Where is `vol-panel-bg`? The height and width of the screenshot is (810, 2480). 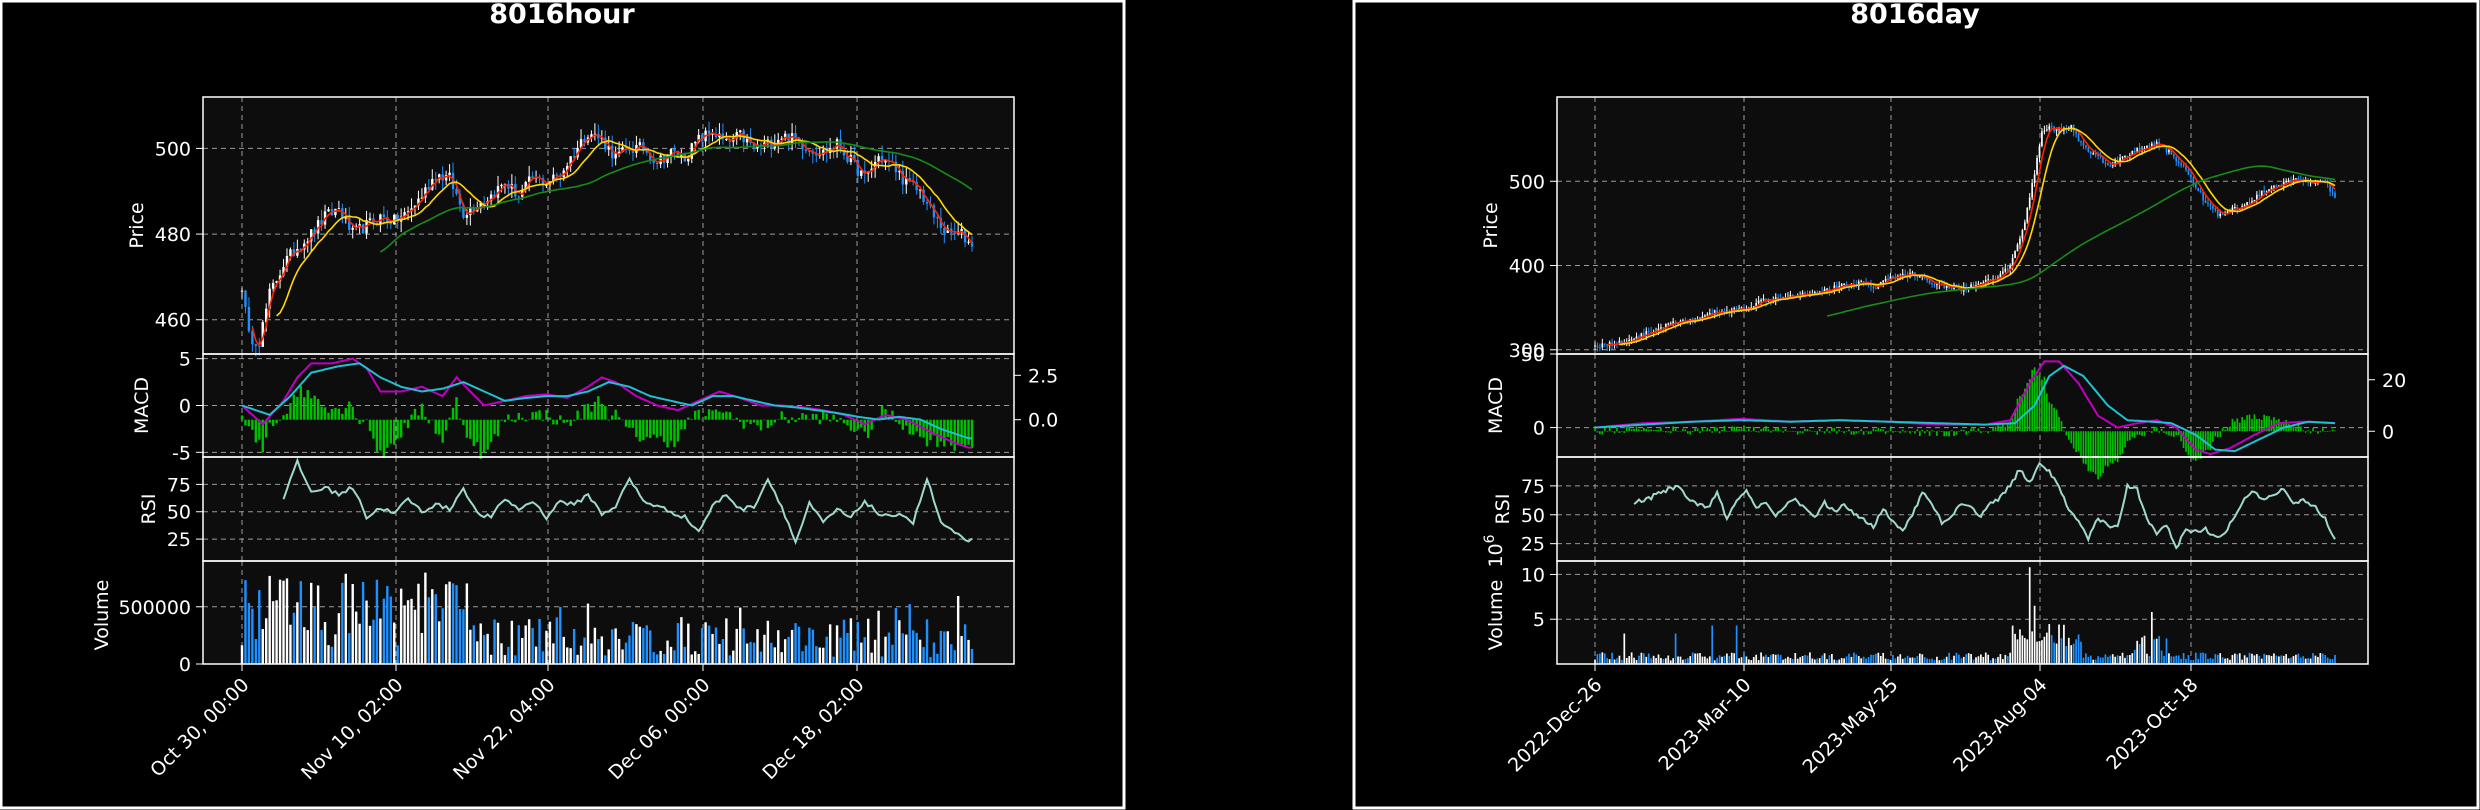
vol-panel-bg is located at coordinates (1962, 612).